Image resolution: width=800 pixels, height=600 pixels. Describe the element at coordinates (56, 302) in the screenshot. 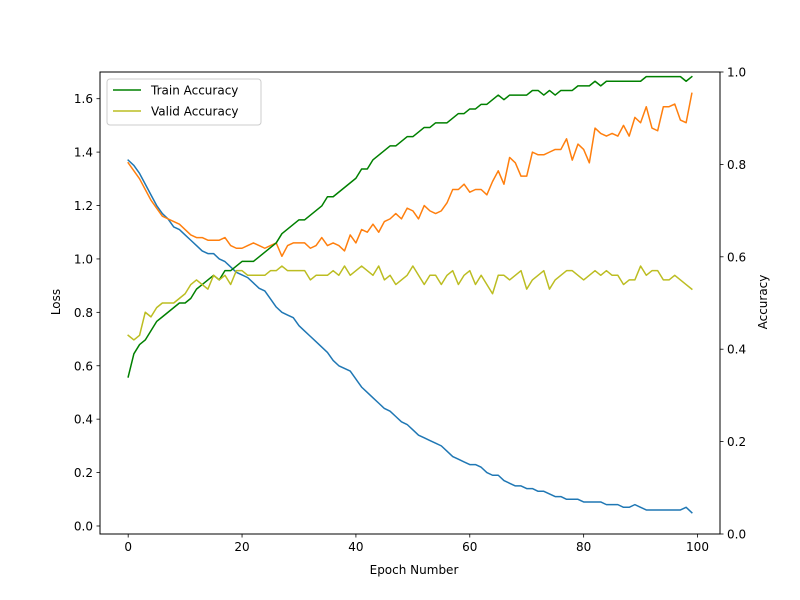

I see `y-axis-label-left: Loss` at that location.